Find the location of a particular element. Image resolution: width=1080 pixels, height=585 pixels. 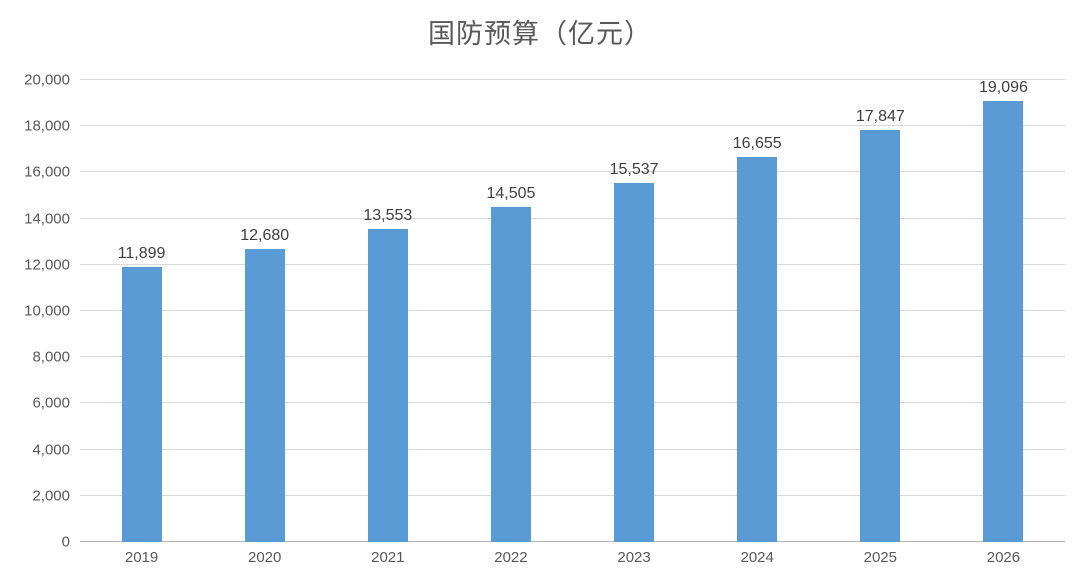

x-tick-label: 2026 is located at coordinates (1003, 557).